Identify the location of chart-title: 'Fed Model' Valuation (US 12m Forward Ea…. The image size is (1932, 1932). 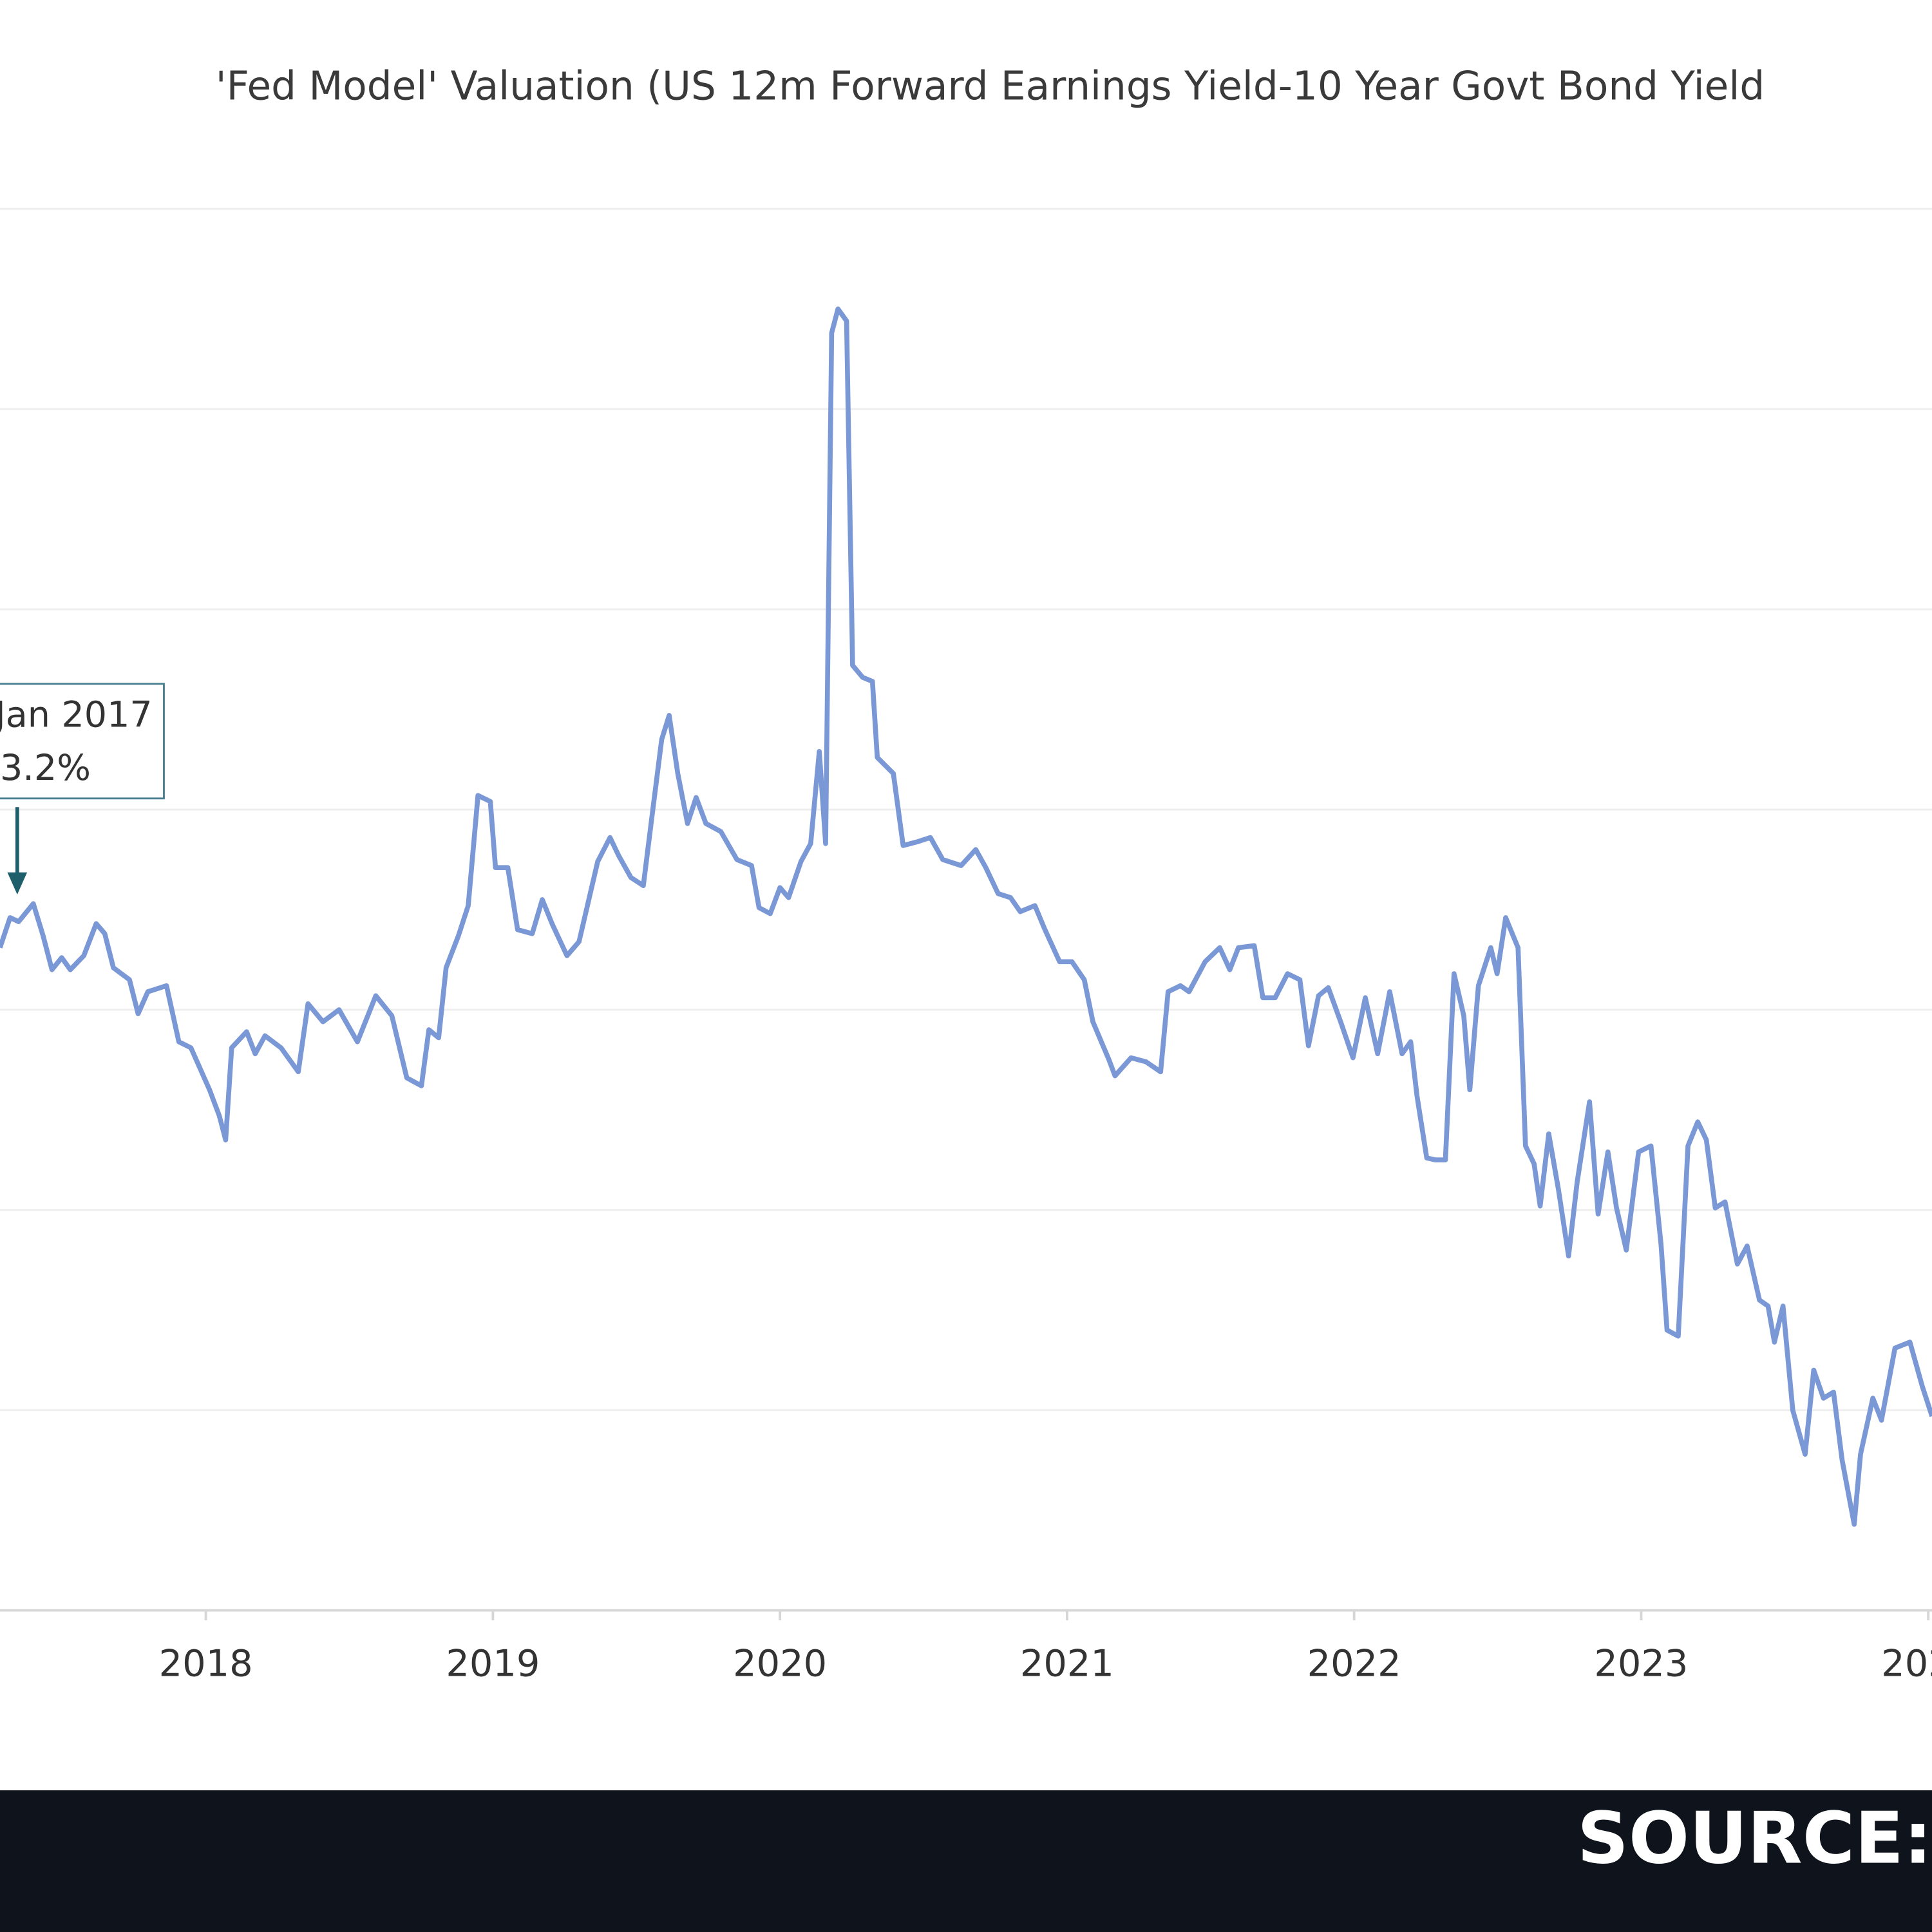
(990, 86).